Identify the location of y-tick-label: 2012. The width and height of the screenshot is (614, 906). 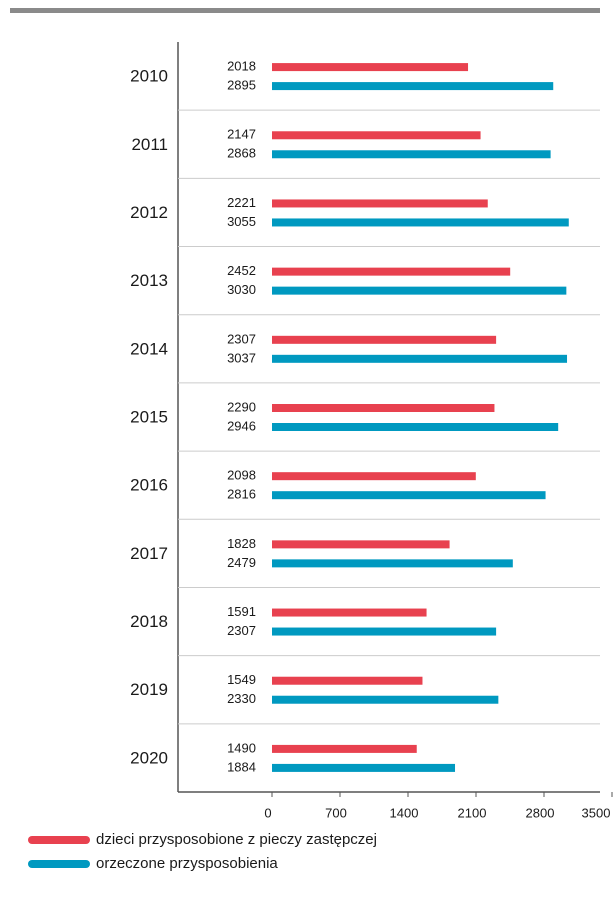
(149, 212).